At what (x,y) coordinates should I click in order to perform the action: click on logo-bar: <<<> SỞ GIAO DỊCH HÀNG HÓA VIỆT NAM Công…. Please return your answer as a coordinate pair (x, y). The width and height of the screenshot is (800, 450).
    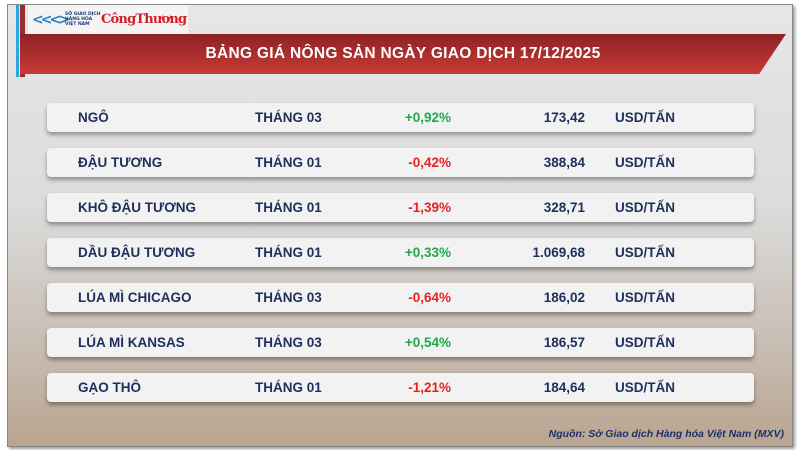
    Looking at the image, I should click on (108, 19).